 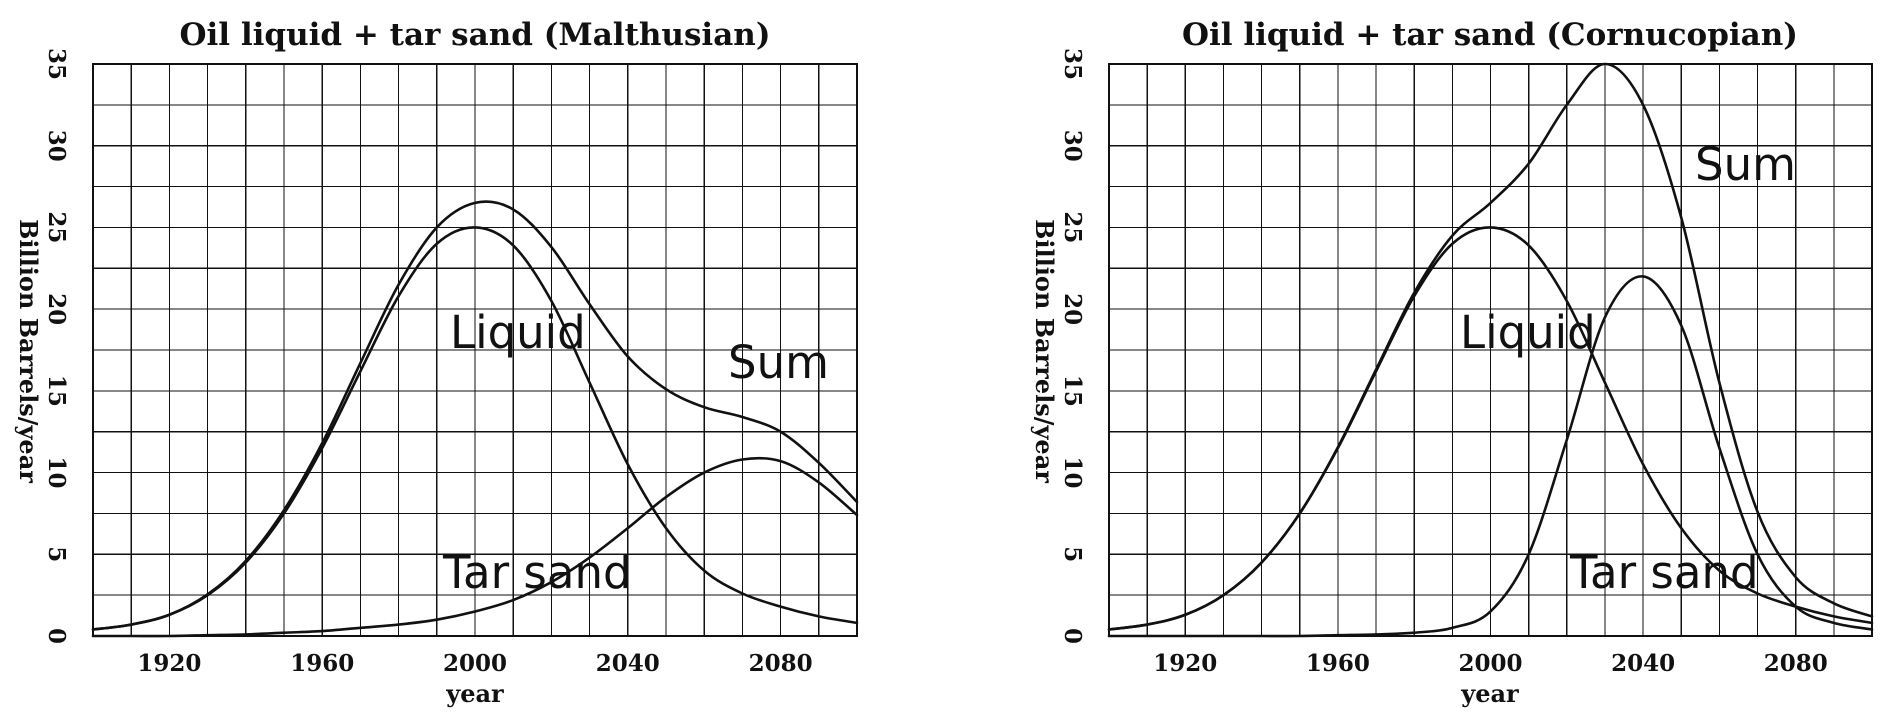 I want to click on cornucopian-x-tick-label: 2080, so click(x=1796, y=663).